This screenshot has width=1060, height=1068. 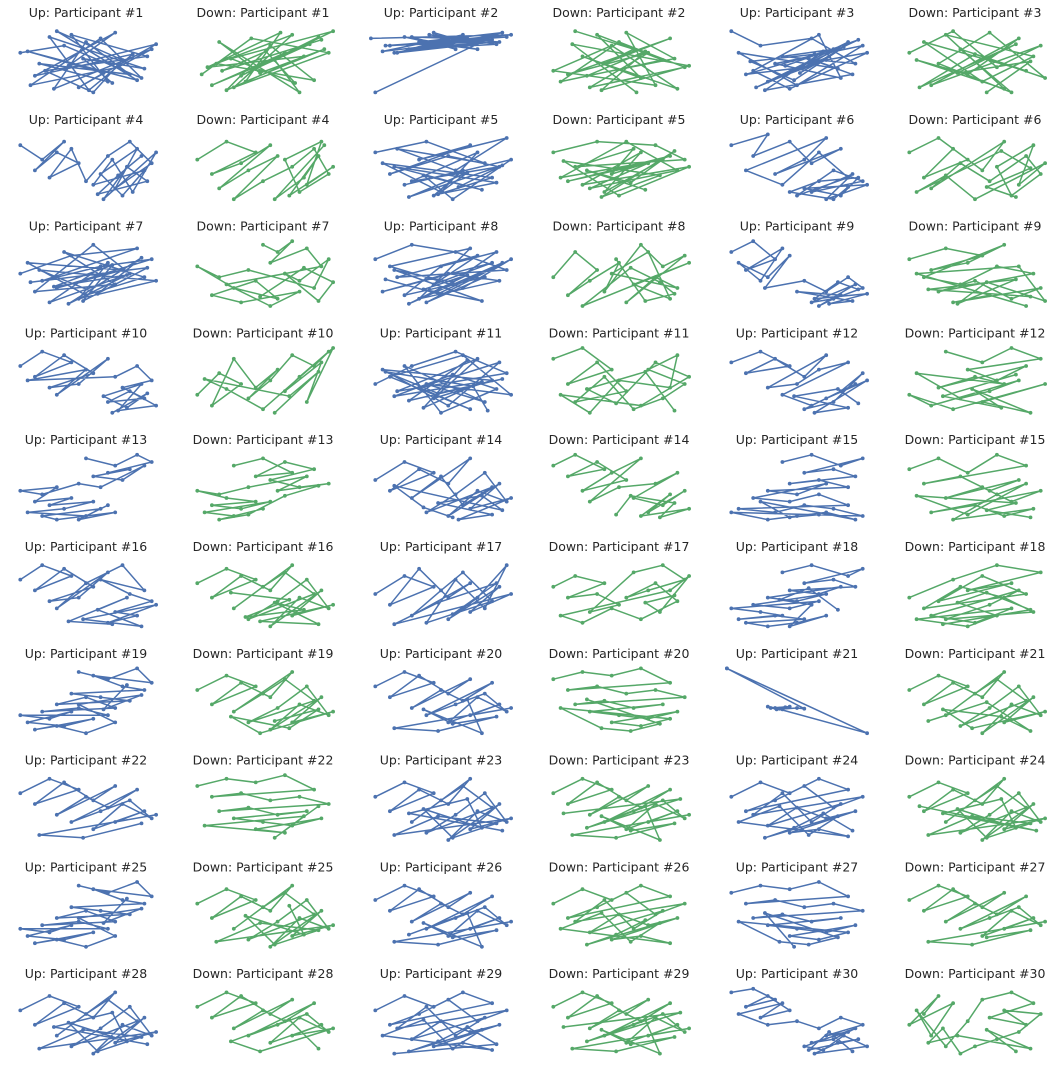 I want to click on panel-title: Up: Participant #29, so click(x=441, y=973).